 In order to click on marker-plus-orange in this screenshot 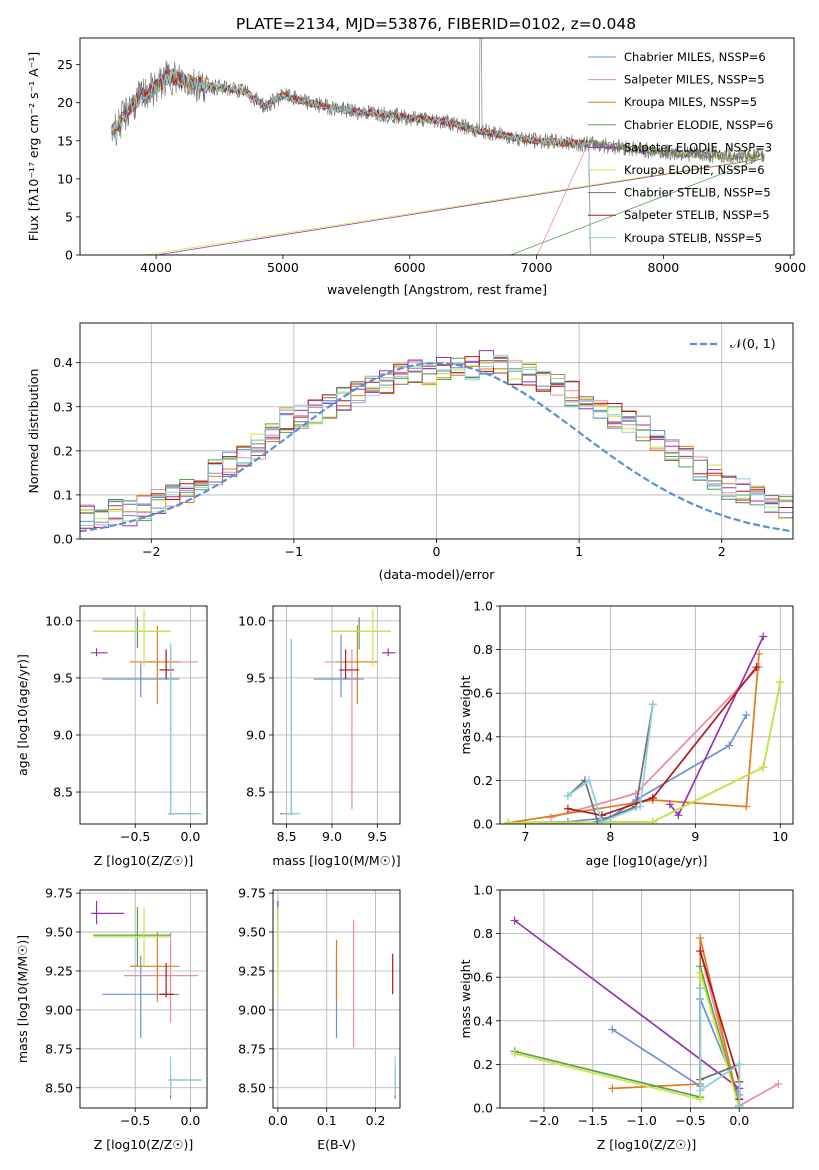, I will do `click(612, 1088)`.